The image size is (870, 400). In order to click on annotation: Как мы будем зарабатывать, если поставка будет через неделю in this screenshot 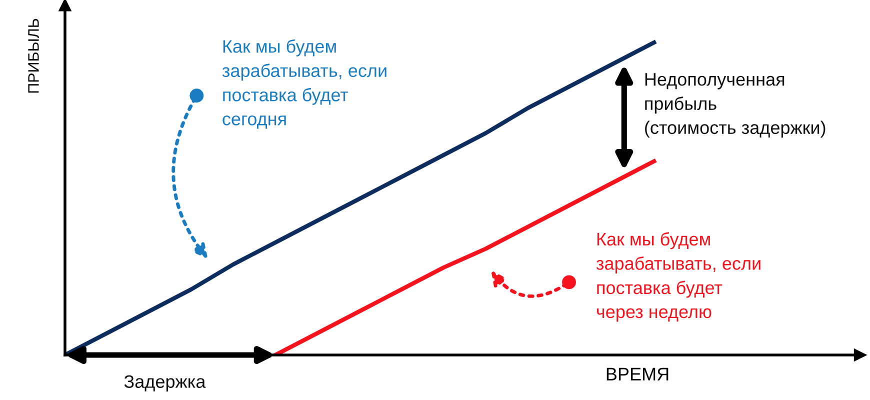, I will do `click(678, 277)`.